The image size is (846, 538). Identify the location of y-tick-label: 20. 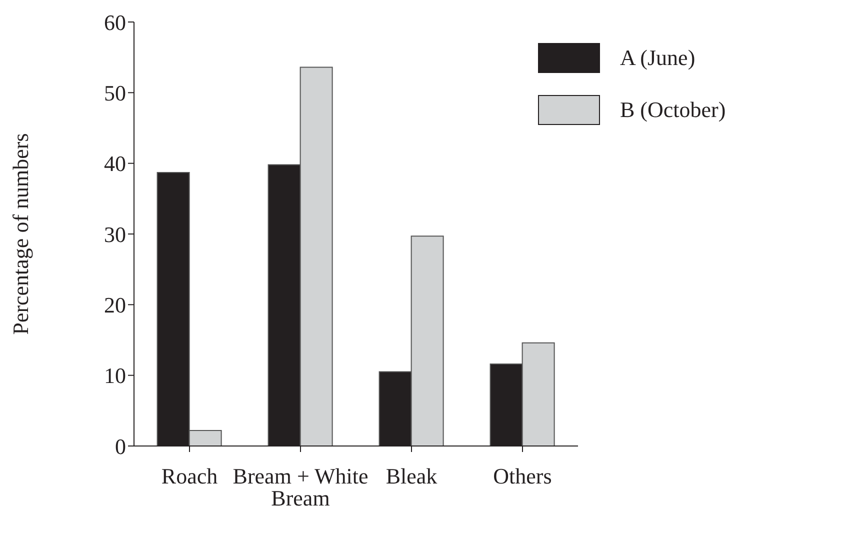
(115, 305).